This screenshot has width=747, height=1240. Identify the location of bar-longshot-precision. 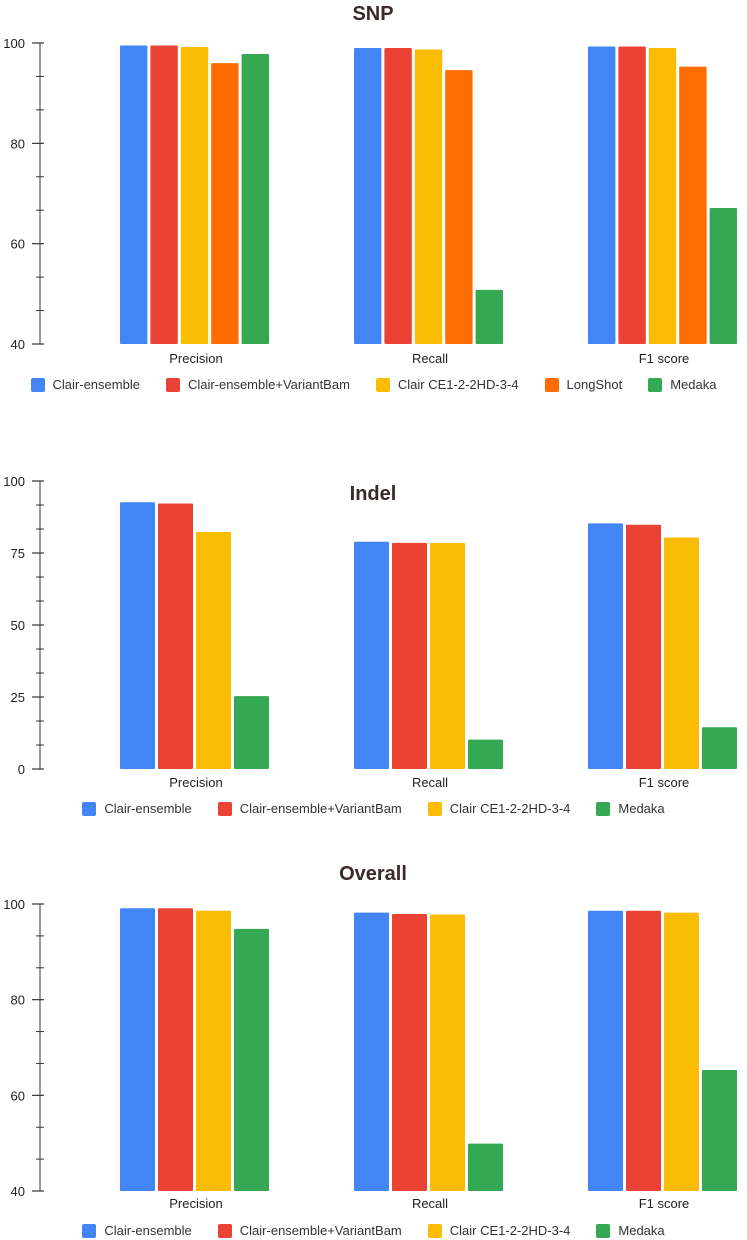
(225, 204).